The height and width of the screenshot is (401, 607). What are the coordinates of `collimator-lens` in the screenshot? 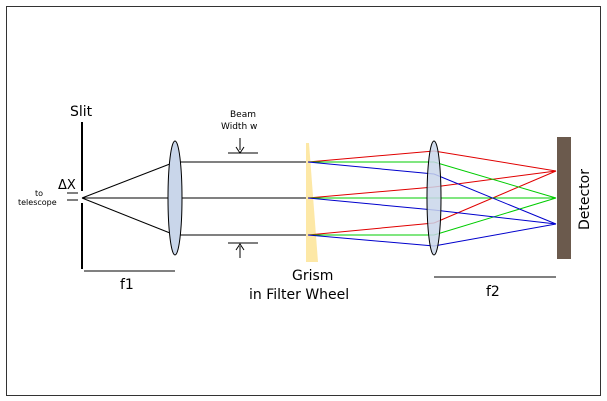 It's located at (175, 198).